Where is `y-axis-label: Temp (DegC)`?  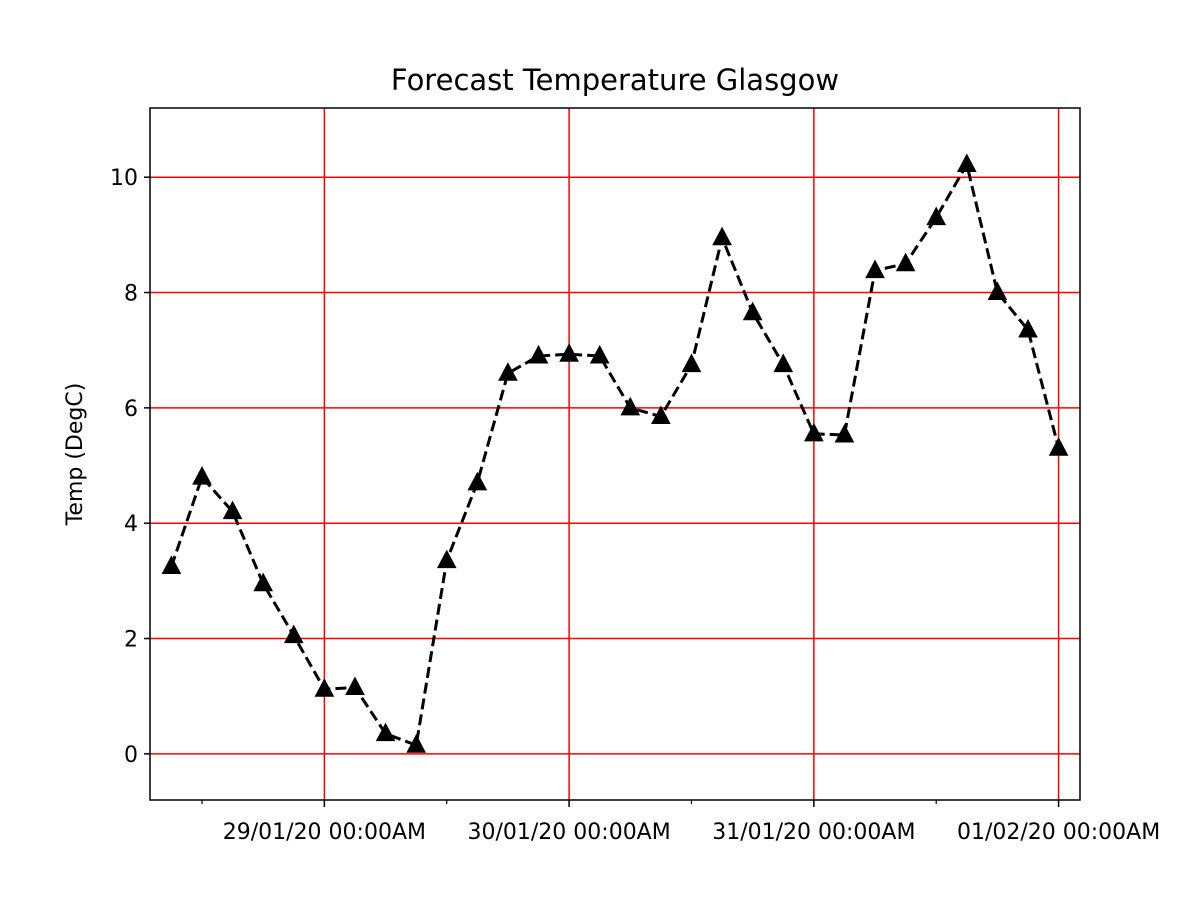
y-axis-label: Temp (DegC) is located at coordinates (75, 455).